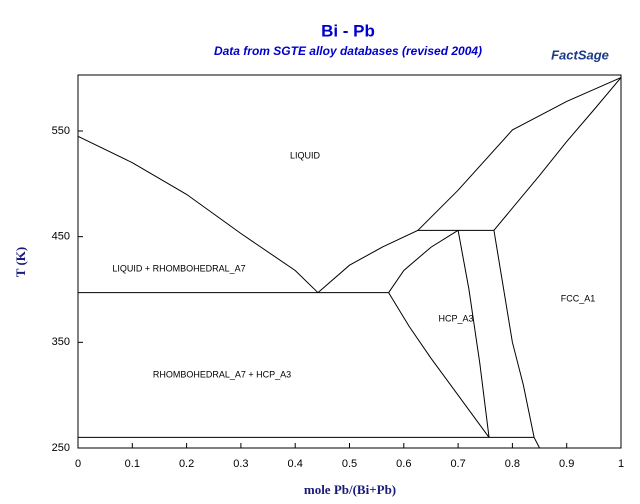  Describe the element at coordinates (578, 298) in the screenshot. I see `phase-label: FCC_A1` at that location.